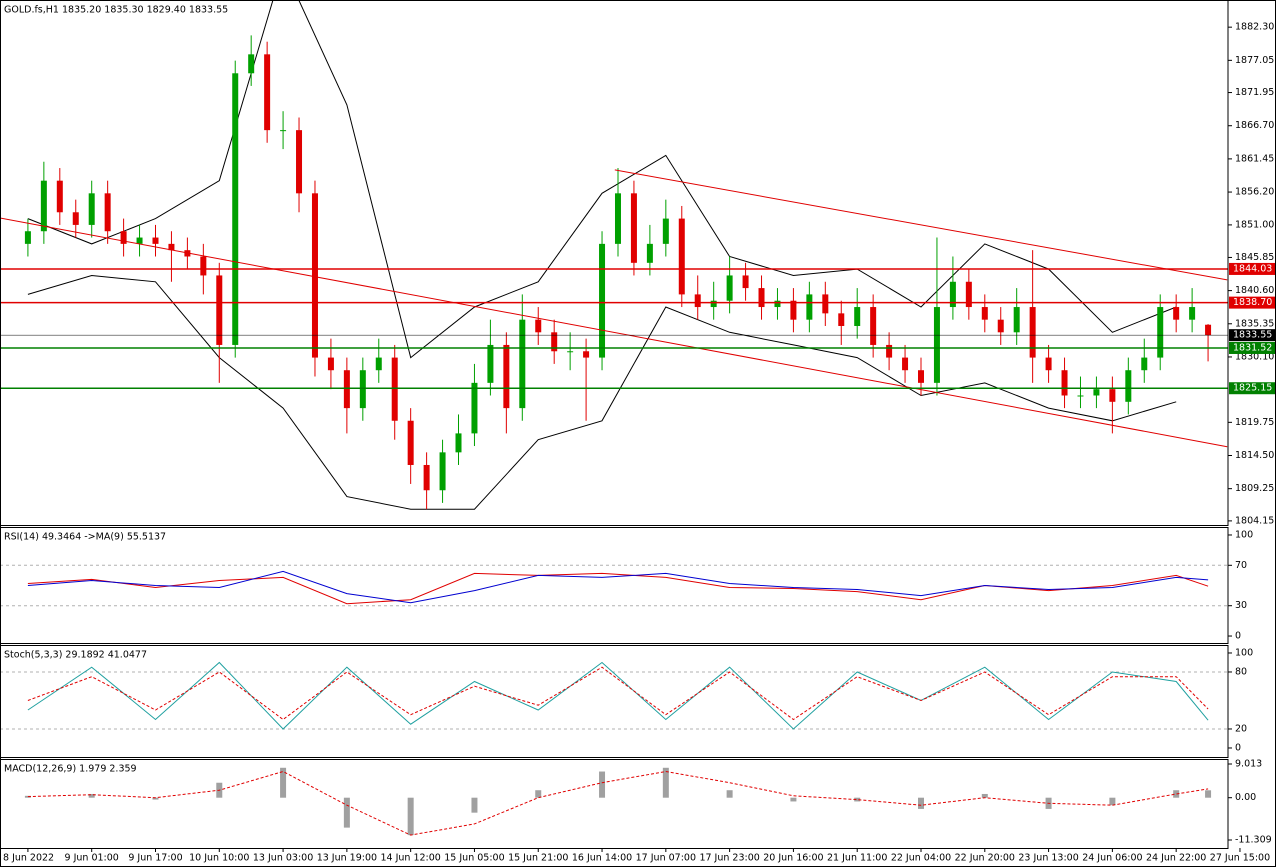 Image resolution: width=1276 pixels, height=867 pixels. I want to click on last-price-line-box, so click(1252, 335).